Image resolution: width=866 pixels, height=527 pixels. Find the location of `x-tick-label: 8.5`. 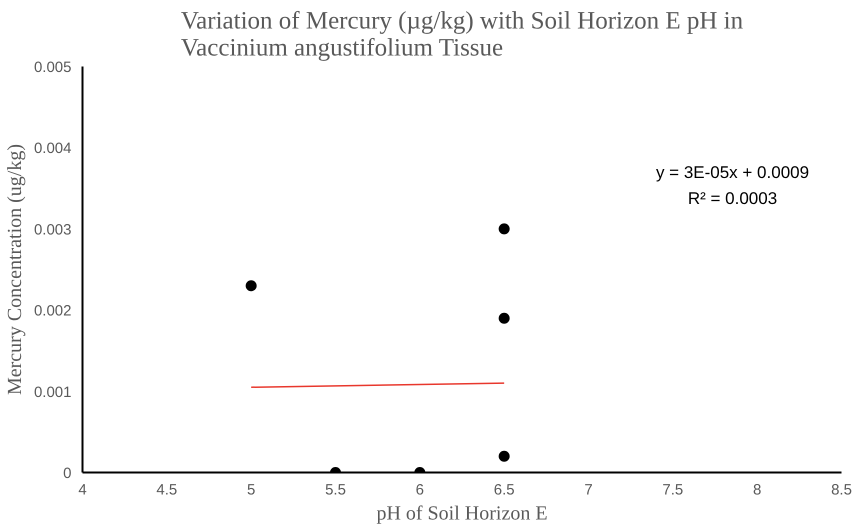

x-tick-label: 8.5 is located at coordinates (841, 490).